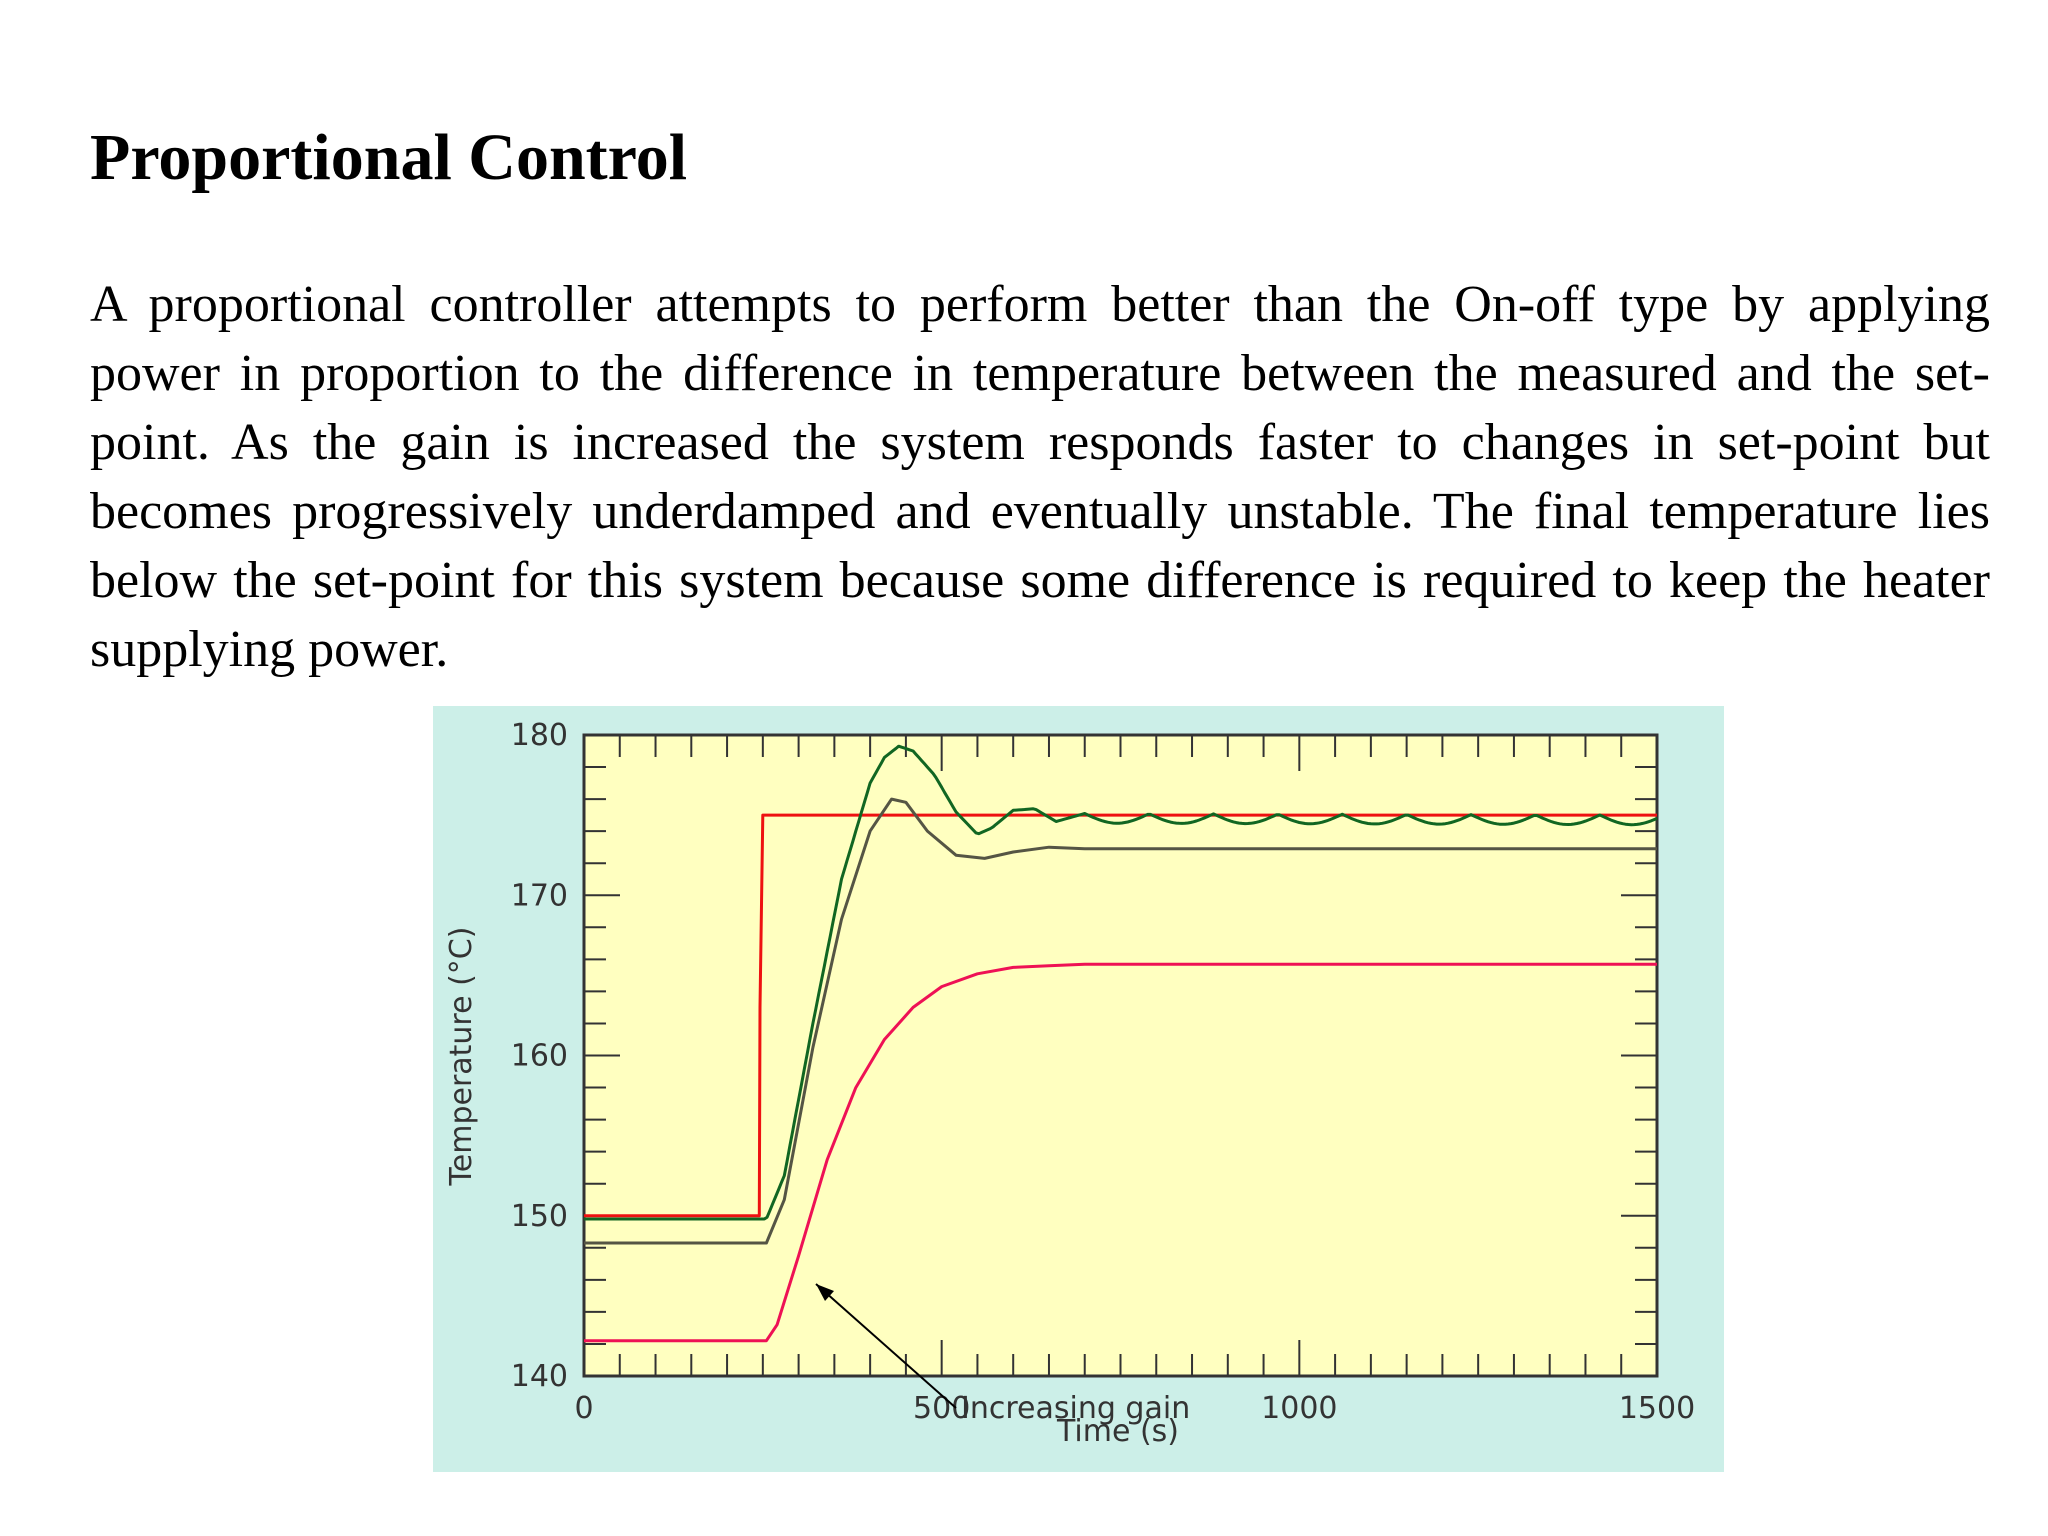 The image size is (2048, 1536). What do you see at coordinates (1120, 1152) in the screenshot?
I see `low-gain-line` at bounding box center [1120, 1152].